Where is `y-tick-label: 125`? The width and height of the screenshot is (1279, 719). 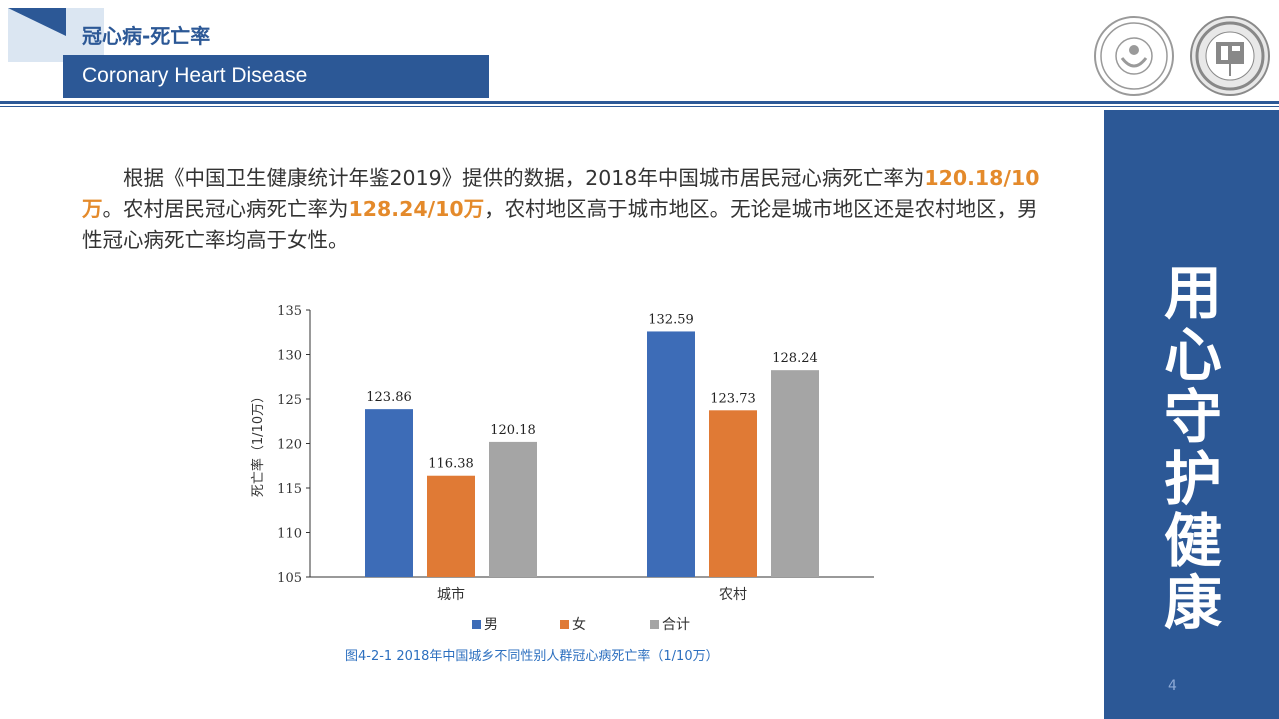
y-tick-label: 125 is located at coordinates (289, 400).